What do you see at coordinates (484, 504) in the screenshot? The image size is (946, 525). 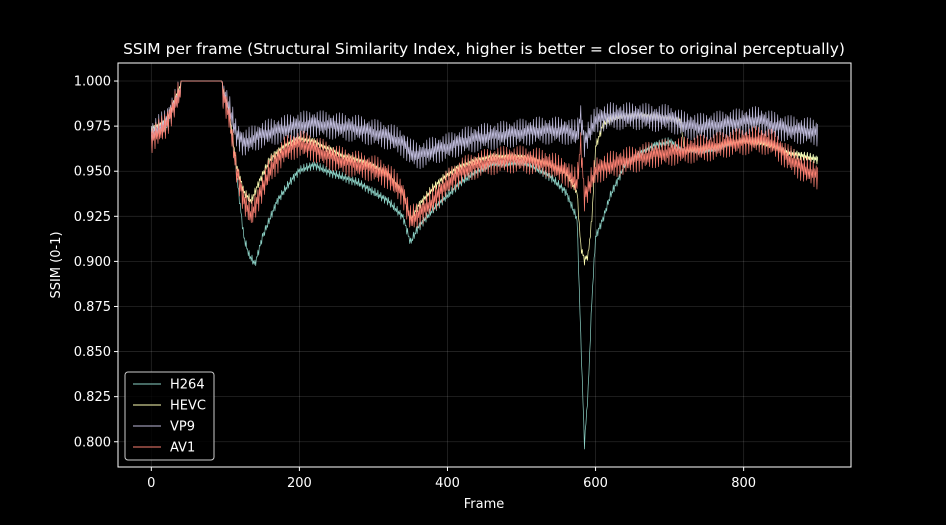 I see `x-axis-label: Frame` at bounding box center [484, 504].